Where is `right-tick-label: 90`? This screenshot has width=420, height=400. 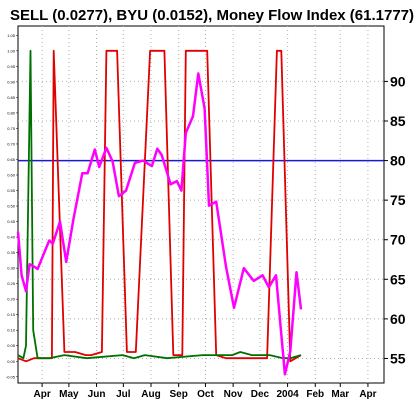 right-tick-label: 90 is located at coordinates (398, 81).